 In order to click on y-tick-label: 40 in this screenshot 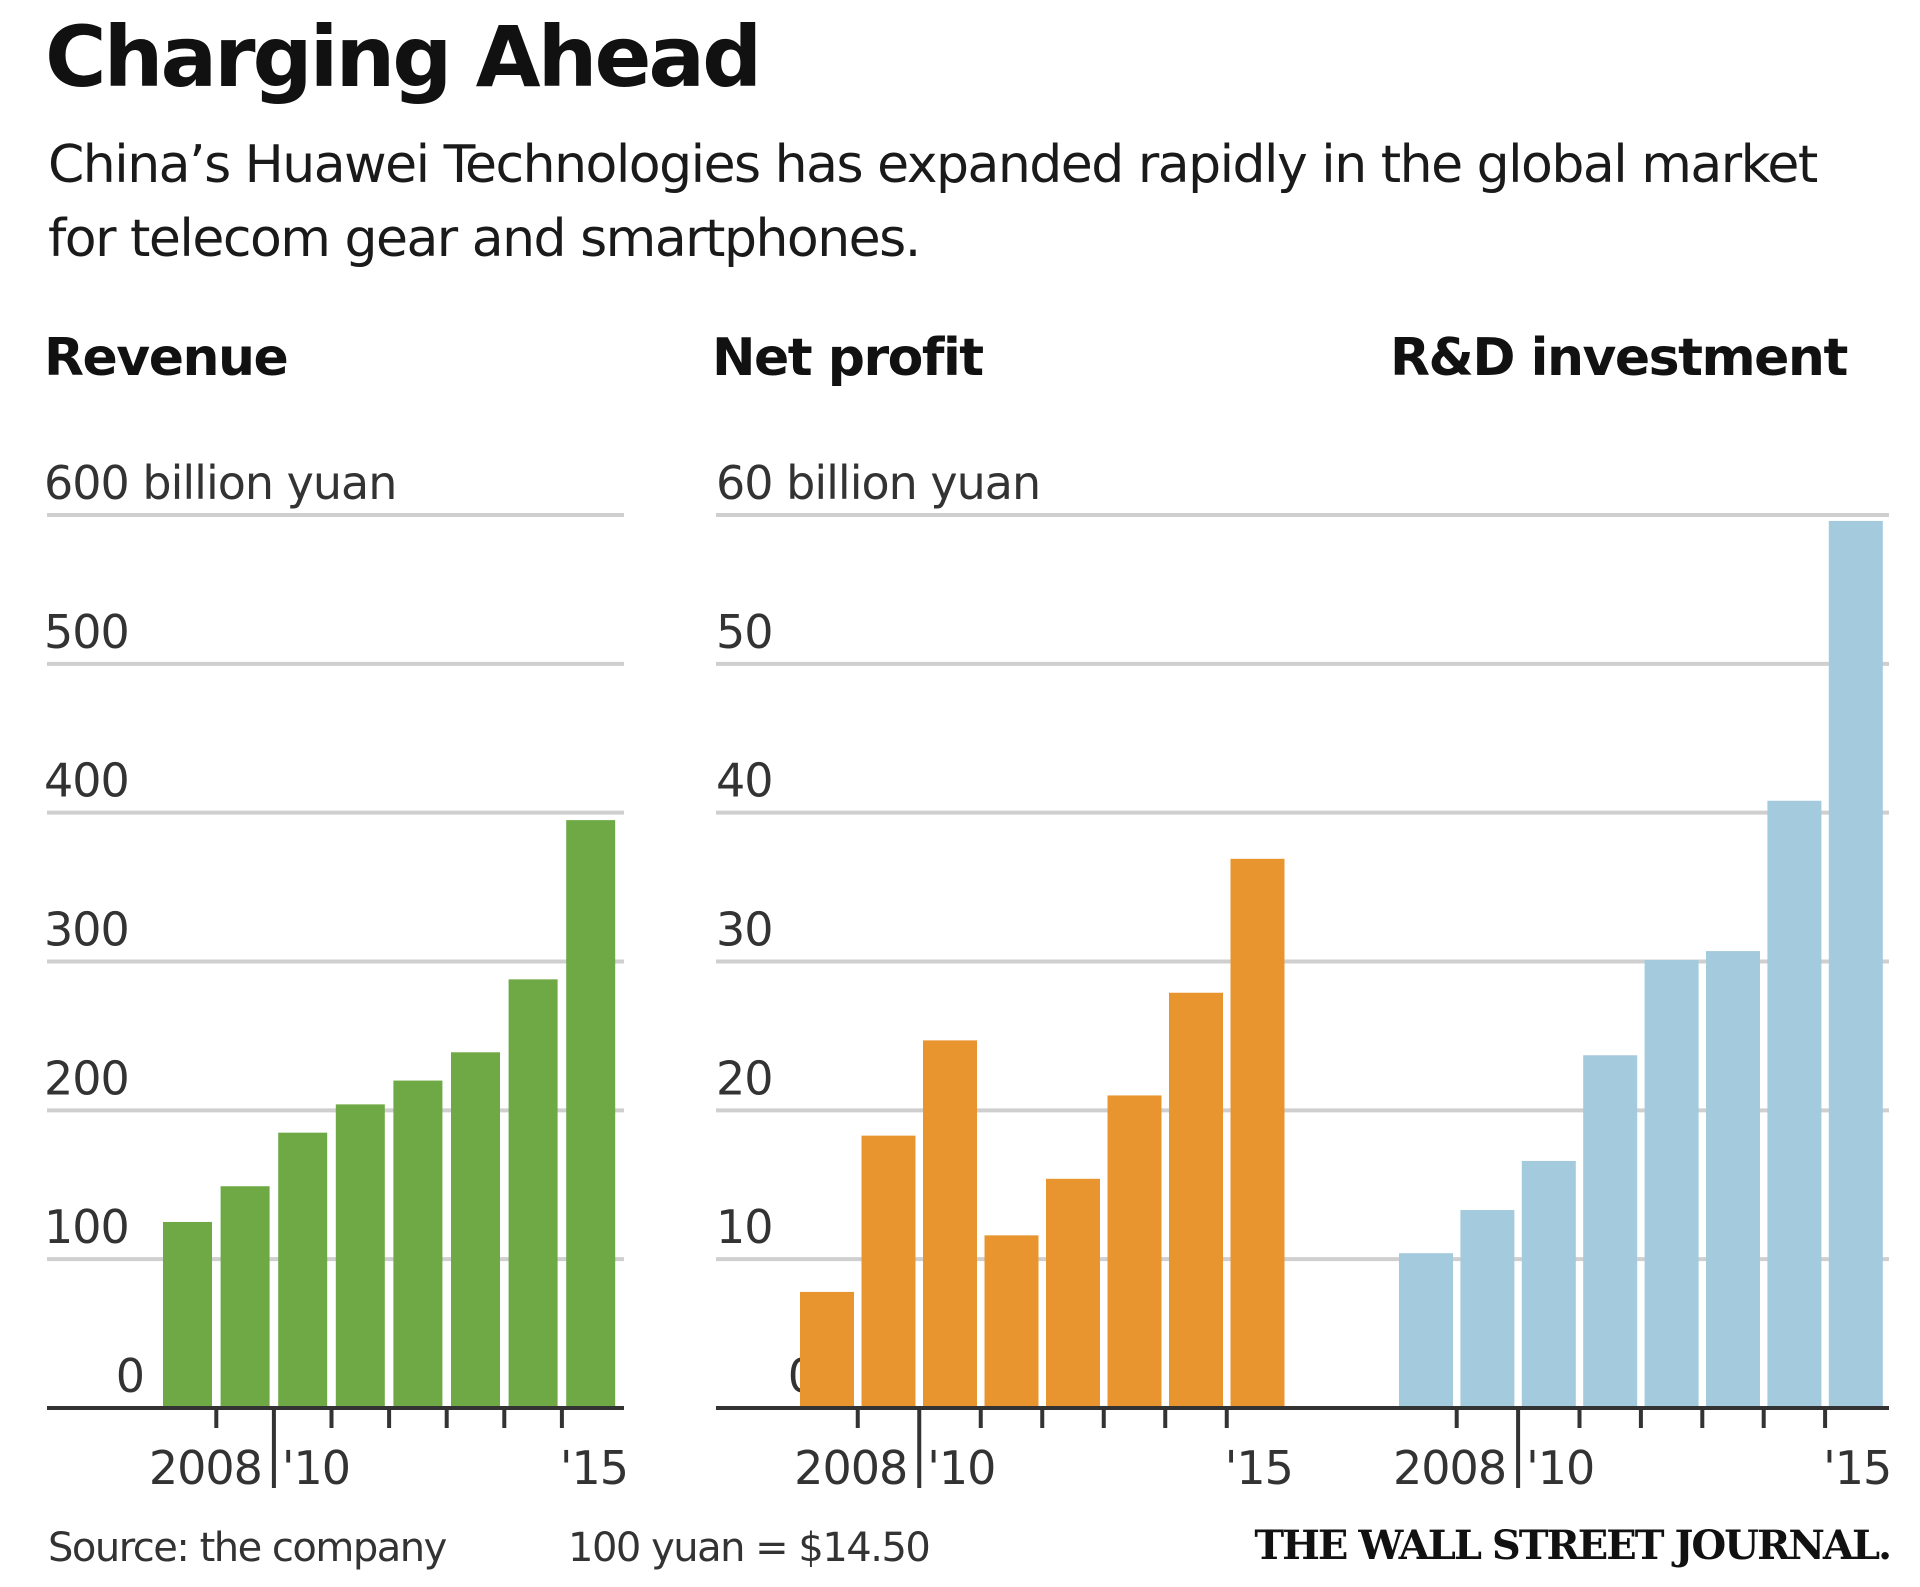, I will do `click(744, 781)`.